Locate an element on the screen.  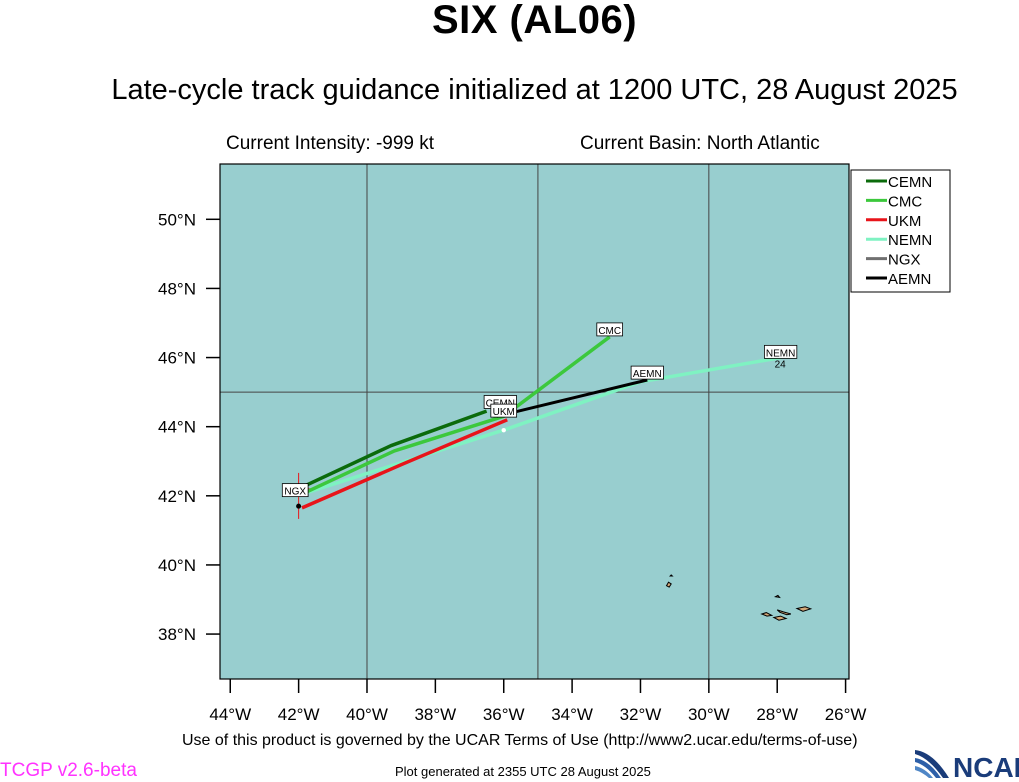
track-line-ukm is located at coordinates (404, 464).